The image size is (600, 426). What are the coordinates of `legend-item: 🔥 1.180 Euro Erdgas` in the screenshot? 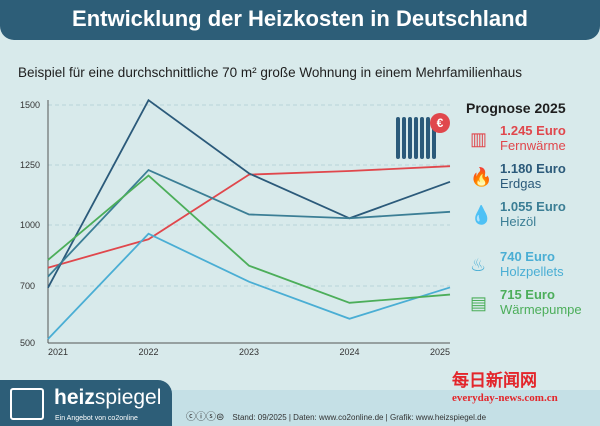 It's located at (533, 181).